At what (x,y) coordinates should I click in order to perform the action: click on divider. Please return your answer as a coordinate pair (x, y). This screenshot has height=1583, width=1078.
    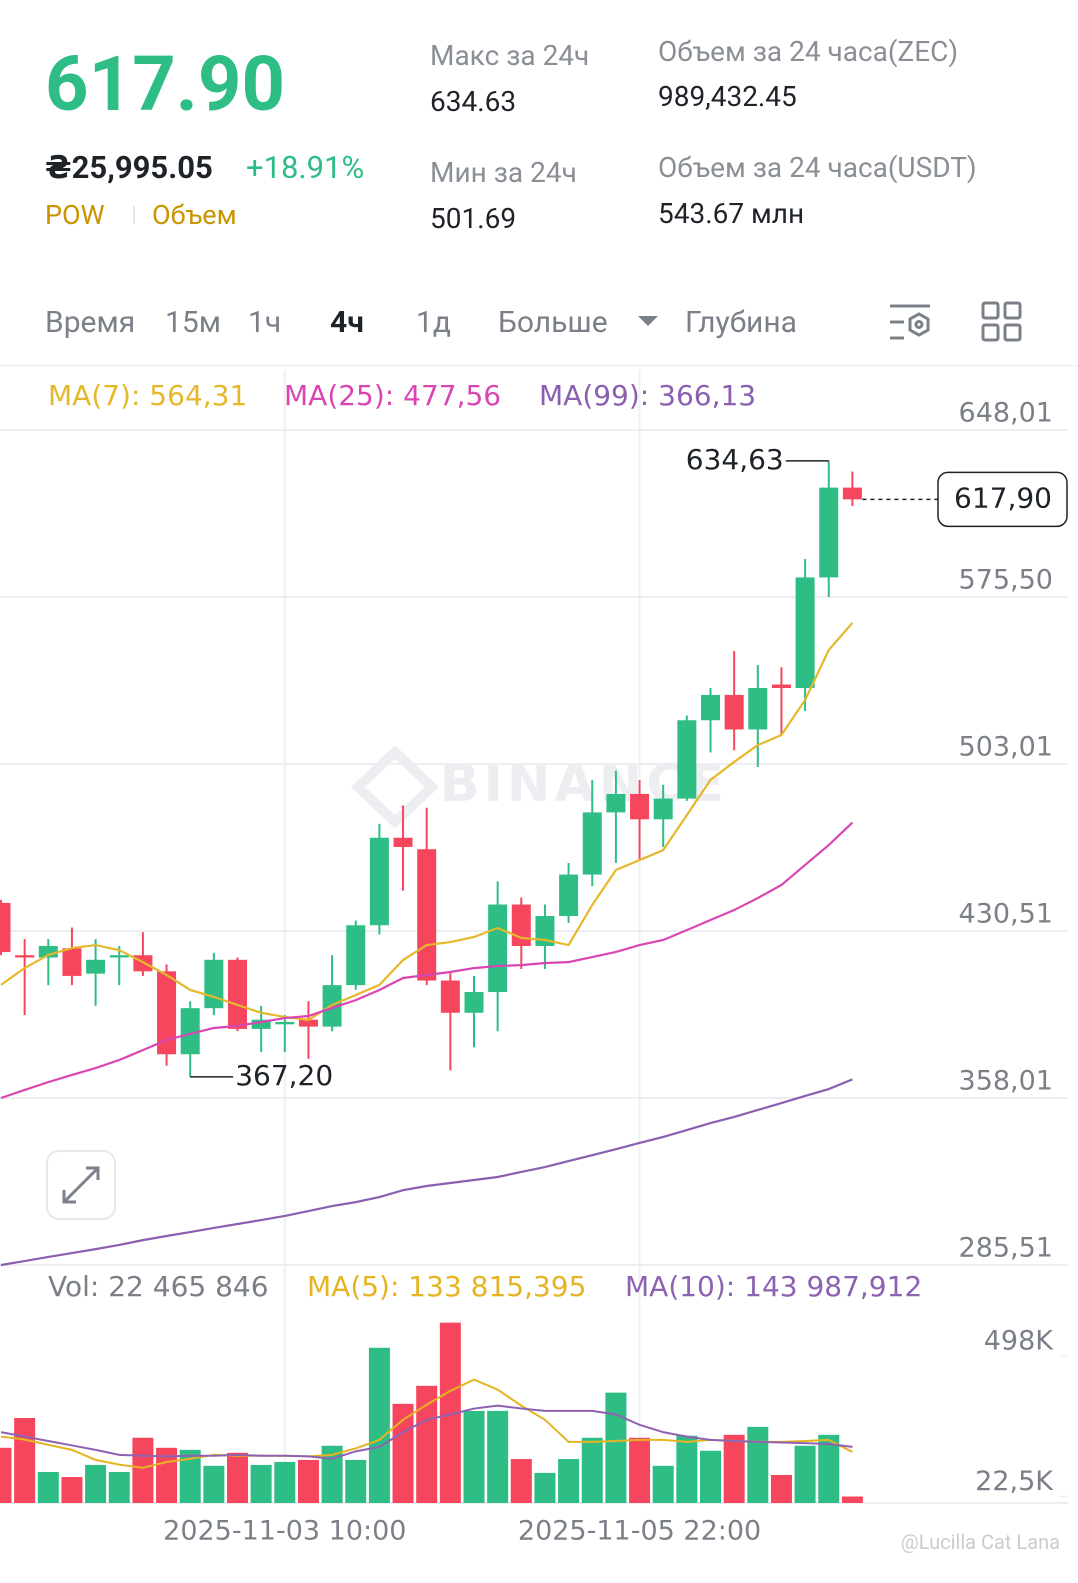
    Looking at the image, I should click on (539, 365).